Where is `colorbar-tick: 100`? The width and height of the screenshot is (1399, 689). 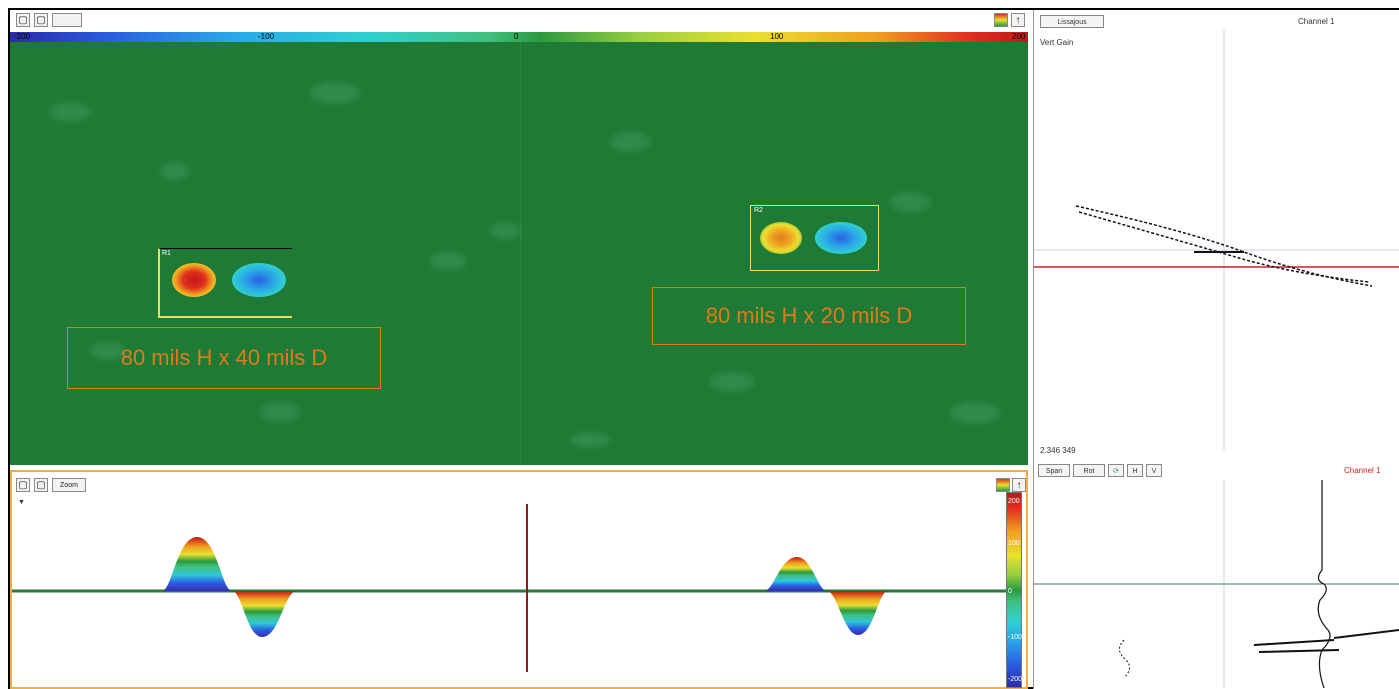
colorbar-tick: 100 is located at coordinates (777, 36).